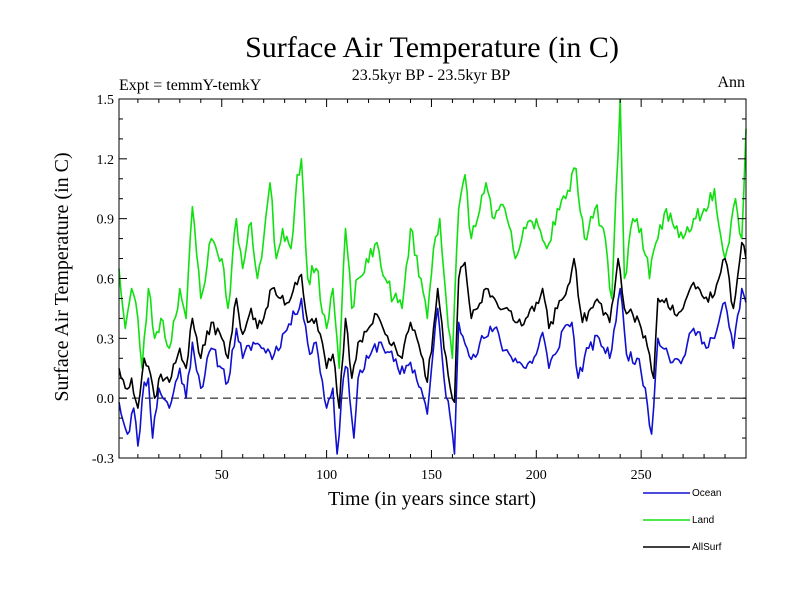 This screenshot has height=600, width=800. What do you see at coordinates (190, 85) in the screenshot?
I see `experiment-label: Expt = temmY-temkY` at bounding box center [190, 85].